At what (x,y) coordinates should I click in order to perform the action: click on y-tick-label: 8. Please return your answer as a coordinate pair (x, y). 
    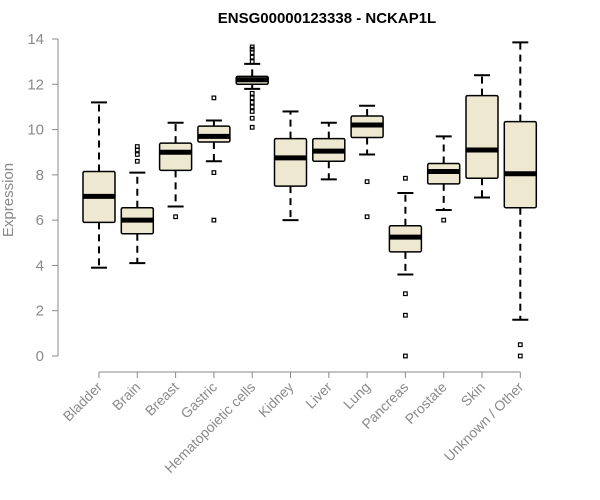
    Looking at the image, I should click on (40, 175).